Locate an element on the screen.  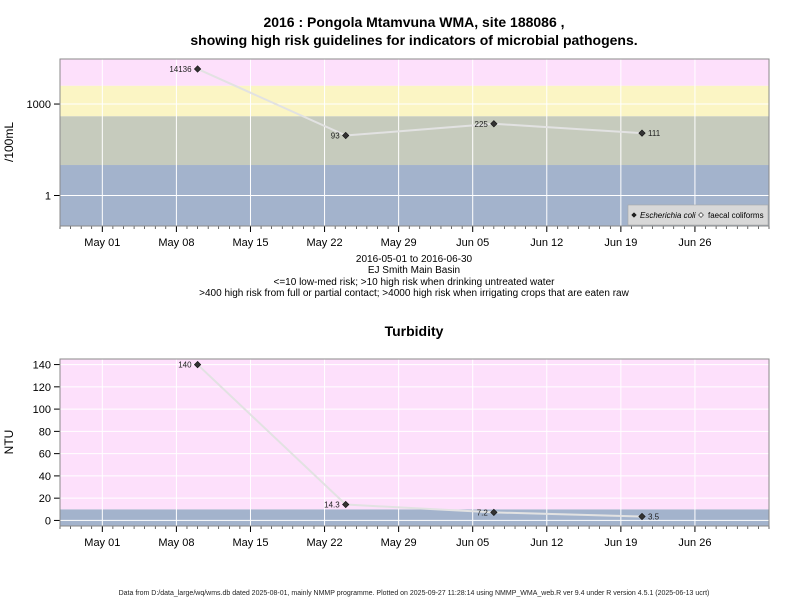
chart1-x-tick-label: Jun 19 is located at coordinates (620, 243).